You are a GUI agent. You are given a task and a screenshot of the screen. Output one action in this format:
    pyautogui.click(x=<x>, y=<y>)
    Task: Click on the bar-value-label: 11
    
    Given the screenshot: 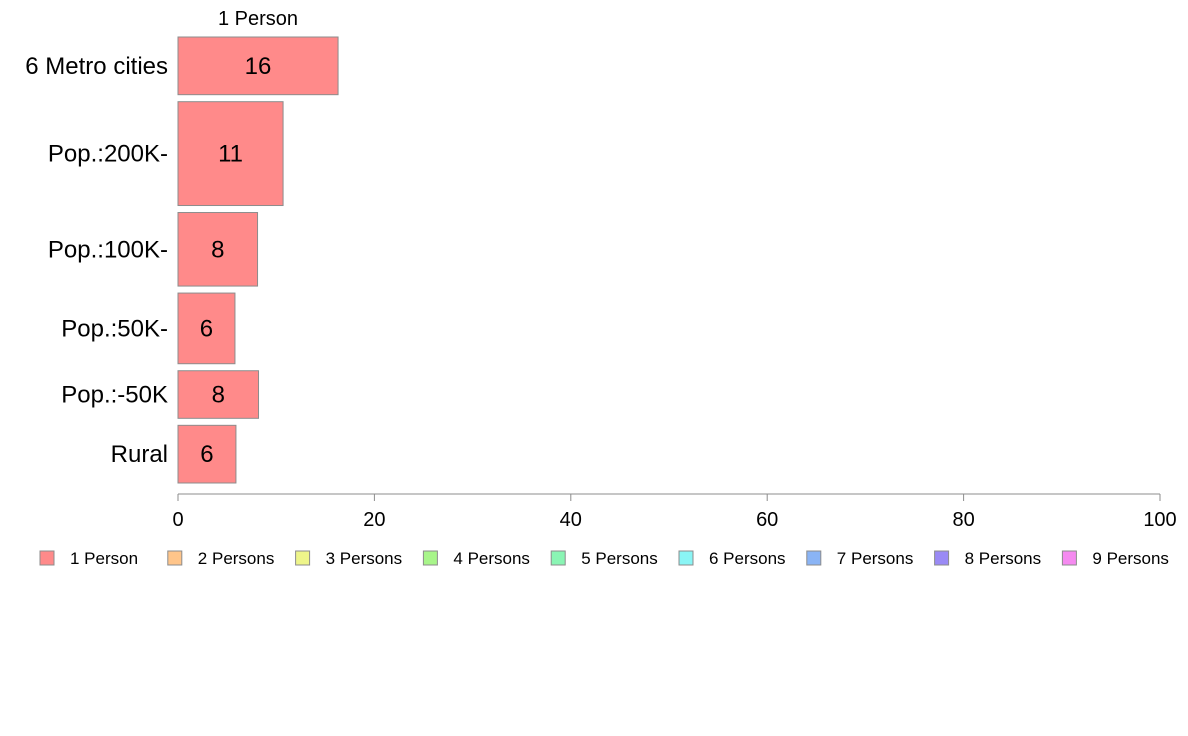 What is the action you would take?
    pyautogui.click(x=230, y=154)
    